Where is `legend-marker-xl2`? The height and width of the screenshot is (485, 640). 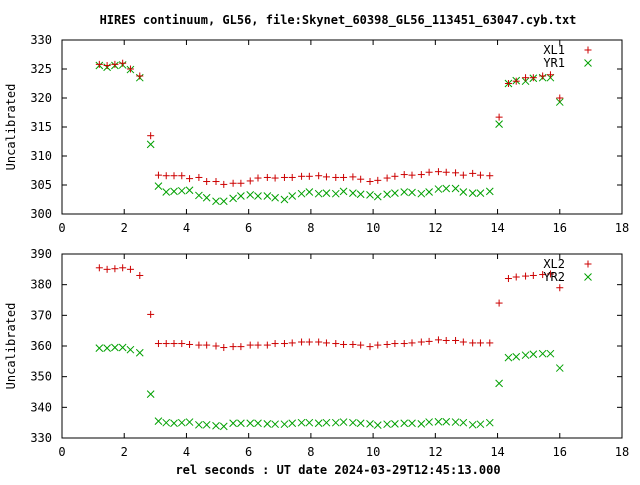
legend-marker-xl2 is located at coordinates (588, 264).